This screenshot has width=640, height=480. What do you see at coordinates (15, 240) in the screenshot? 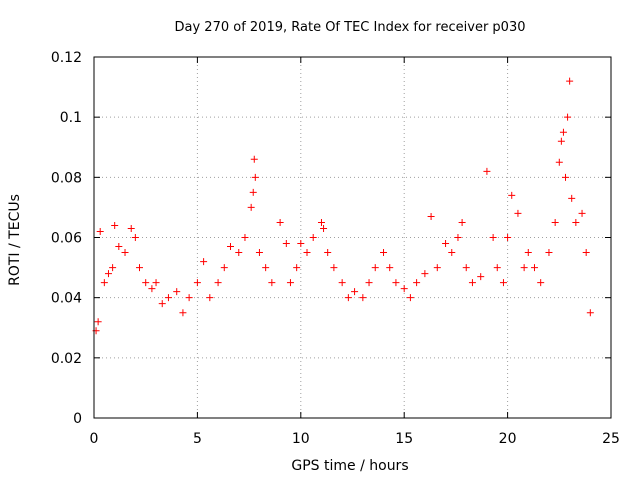
I see `y-axis-label: ROTI / TECUs` at bounding box center [15, 240].